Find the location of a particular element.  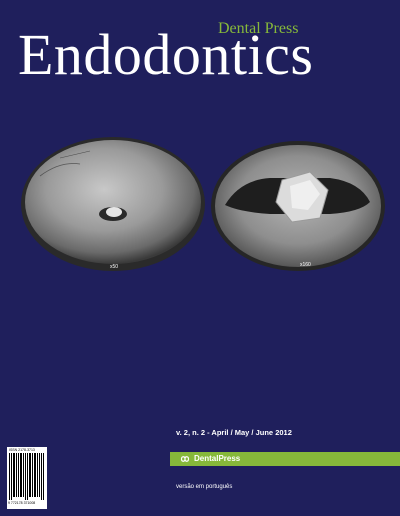

barcode-number: 9 772178 371008 is located at coordinates (22, 503).